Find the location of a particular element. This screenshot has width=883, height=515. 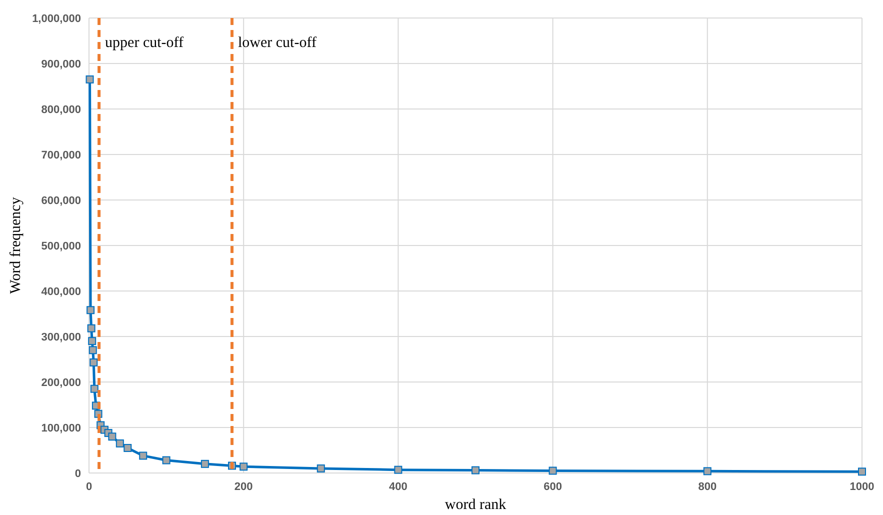

y-tick-label: 700,000 is located at coordinates (61, 156).